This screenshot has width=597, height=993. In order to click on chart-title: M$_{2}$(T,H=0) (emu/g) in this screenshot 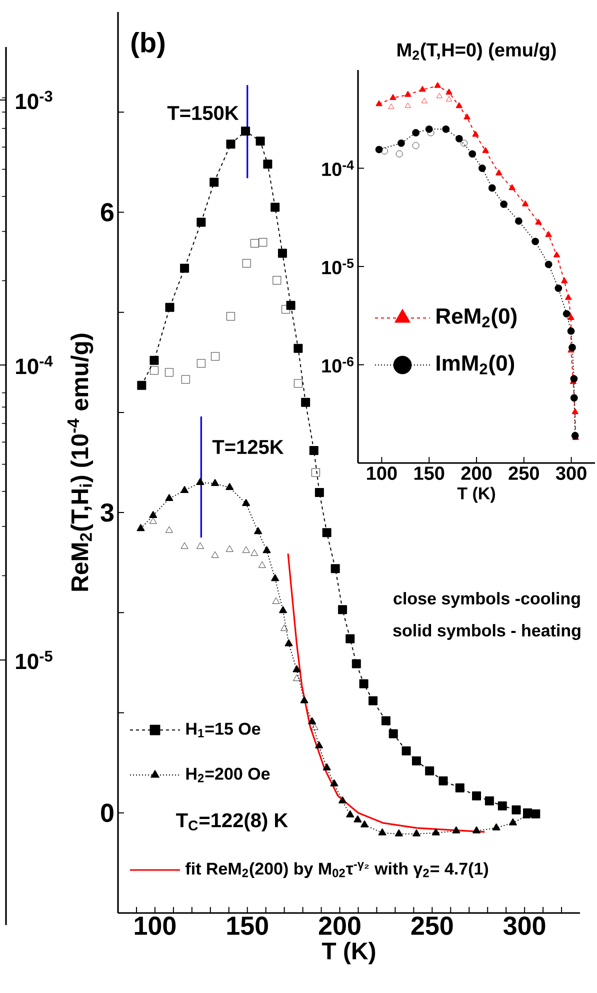, I will do `click(477, 51)`.